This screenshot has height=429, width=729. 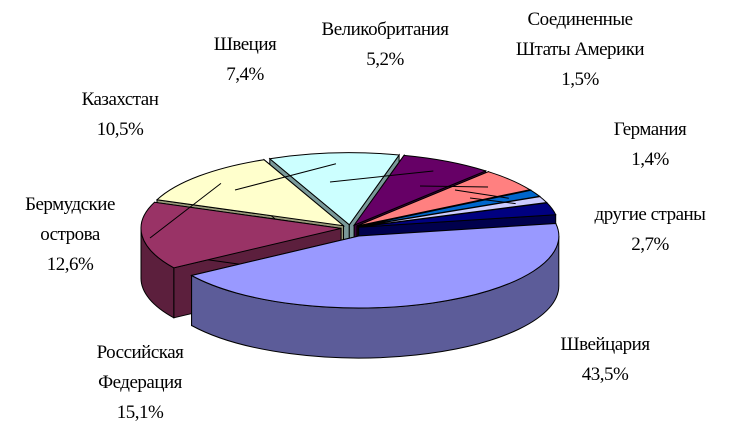 What do you see at coordinates (70, 264) in the screenshot?
I see `value-label: 12,6%` at bounding box center [70, 264].